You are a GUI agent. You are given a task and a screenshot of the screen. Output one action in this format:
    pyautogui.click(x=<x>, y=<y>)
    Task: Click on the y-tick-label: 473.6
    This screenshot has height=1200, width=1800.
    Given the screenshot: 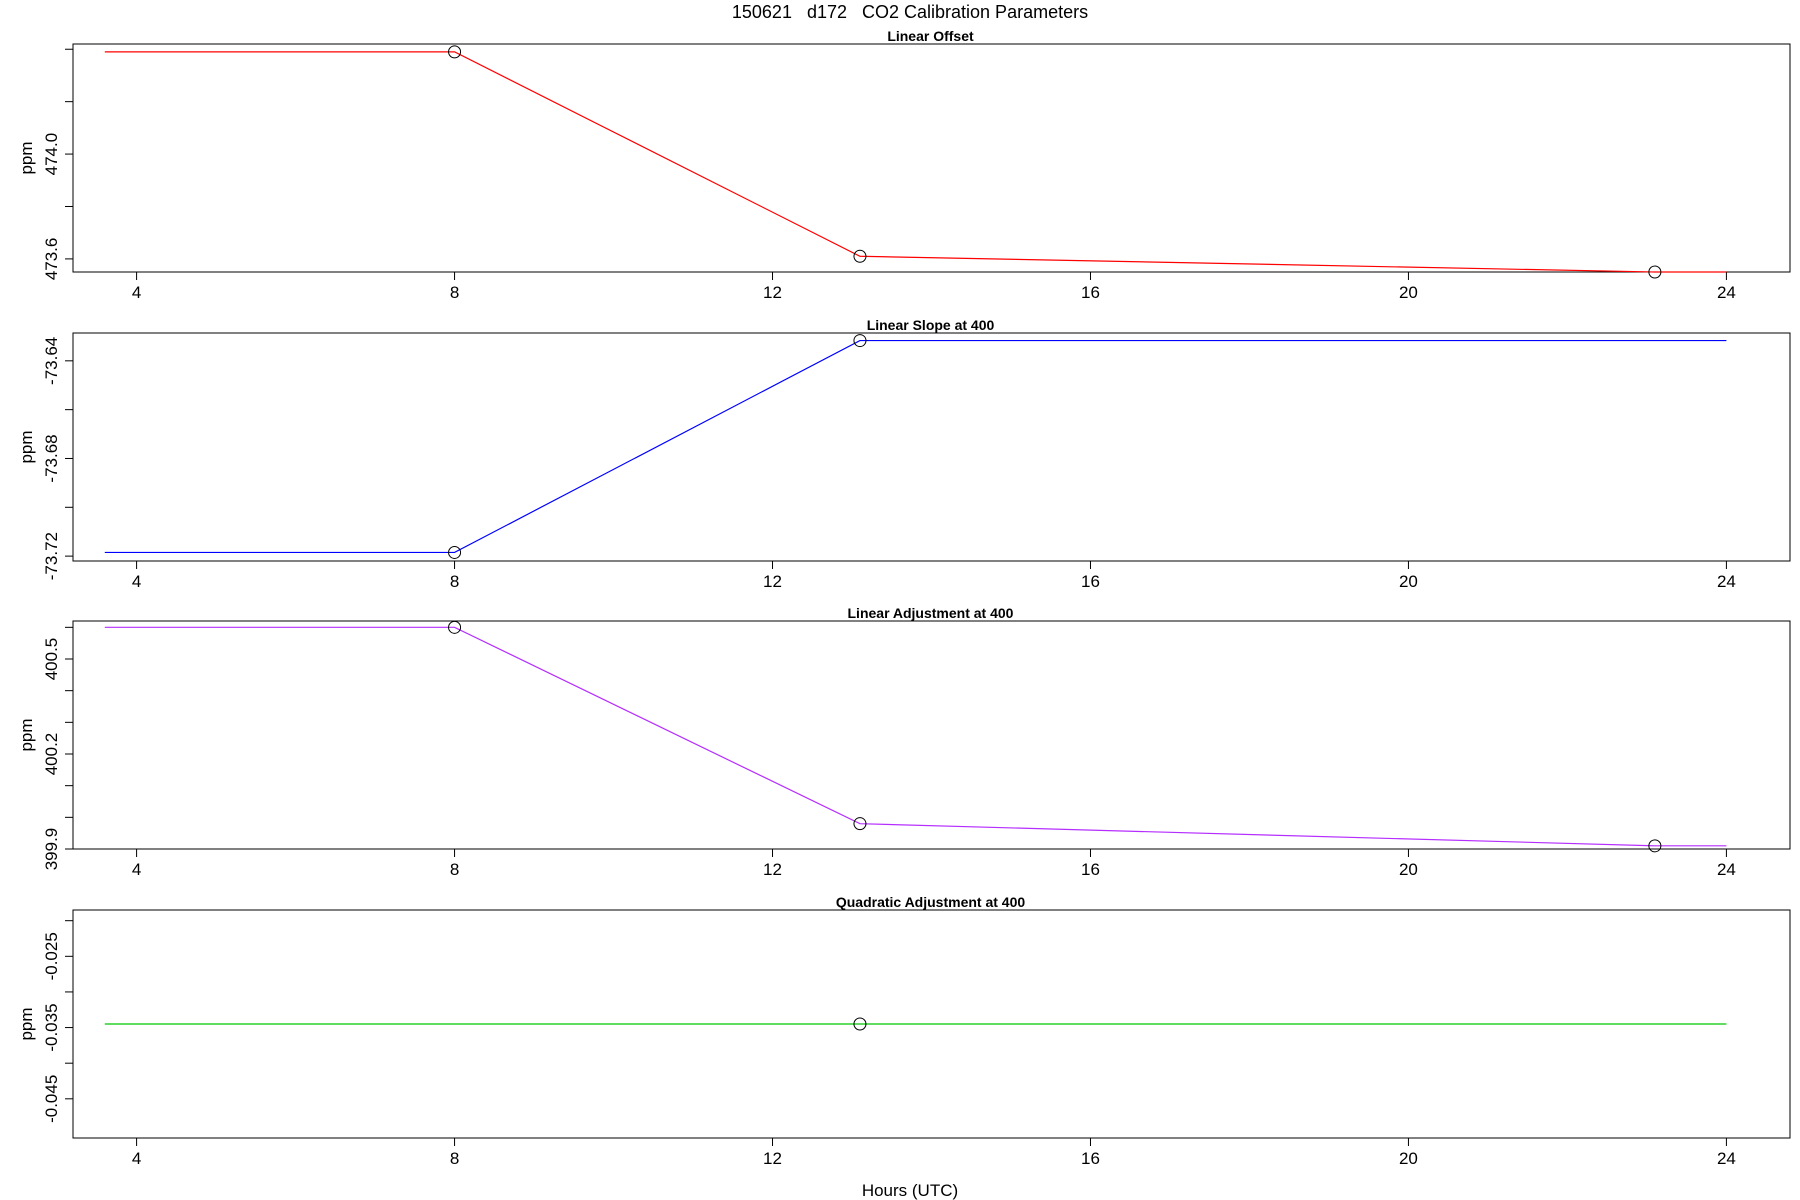 What is the action you would take?
    pyautogui.click(x=51, y=259)
    